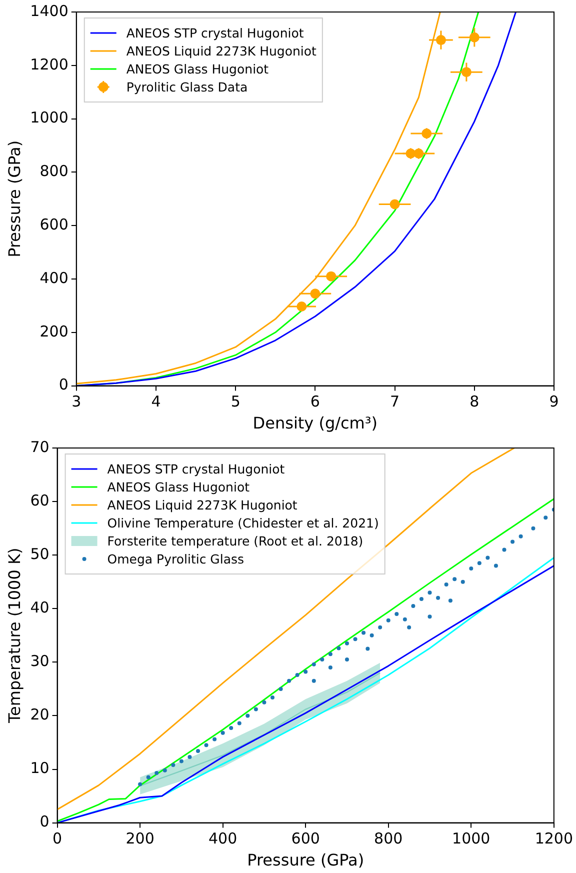 Image resolution: width=576 pixels, height=873 pixels. What do you see at coordinates (235, 540) in the screenshot?
I see `legend-label: Forsterite temperature (Root et al. 2018)` at bounding box center [235, 540].